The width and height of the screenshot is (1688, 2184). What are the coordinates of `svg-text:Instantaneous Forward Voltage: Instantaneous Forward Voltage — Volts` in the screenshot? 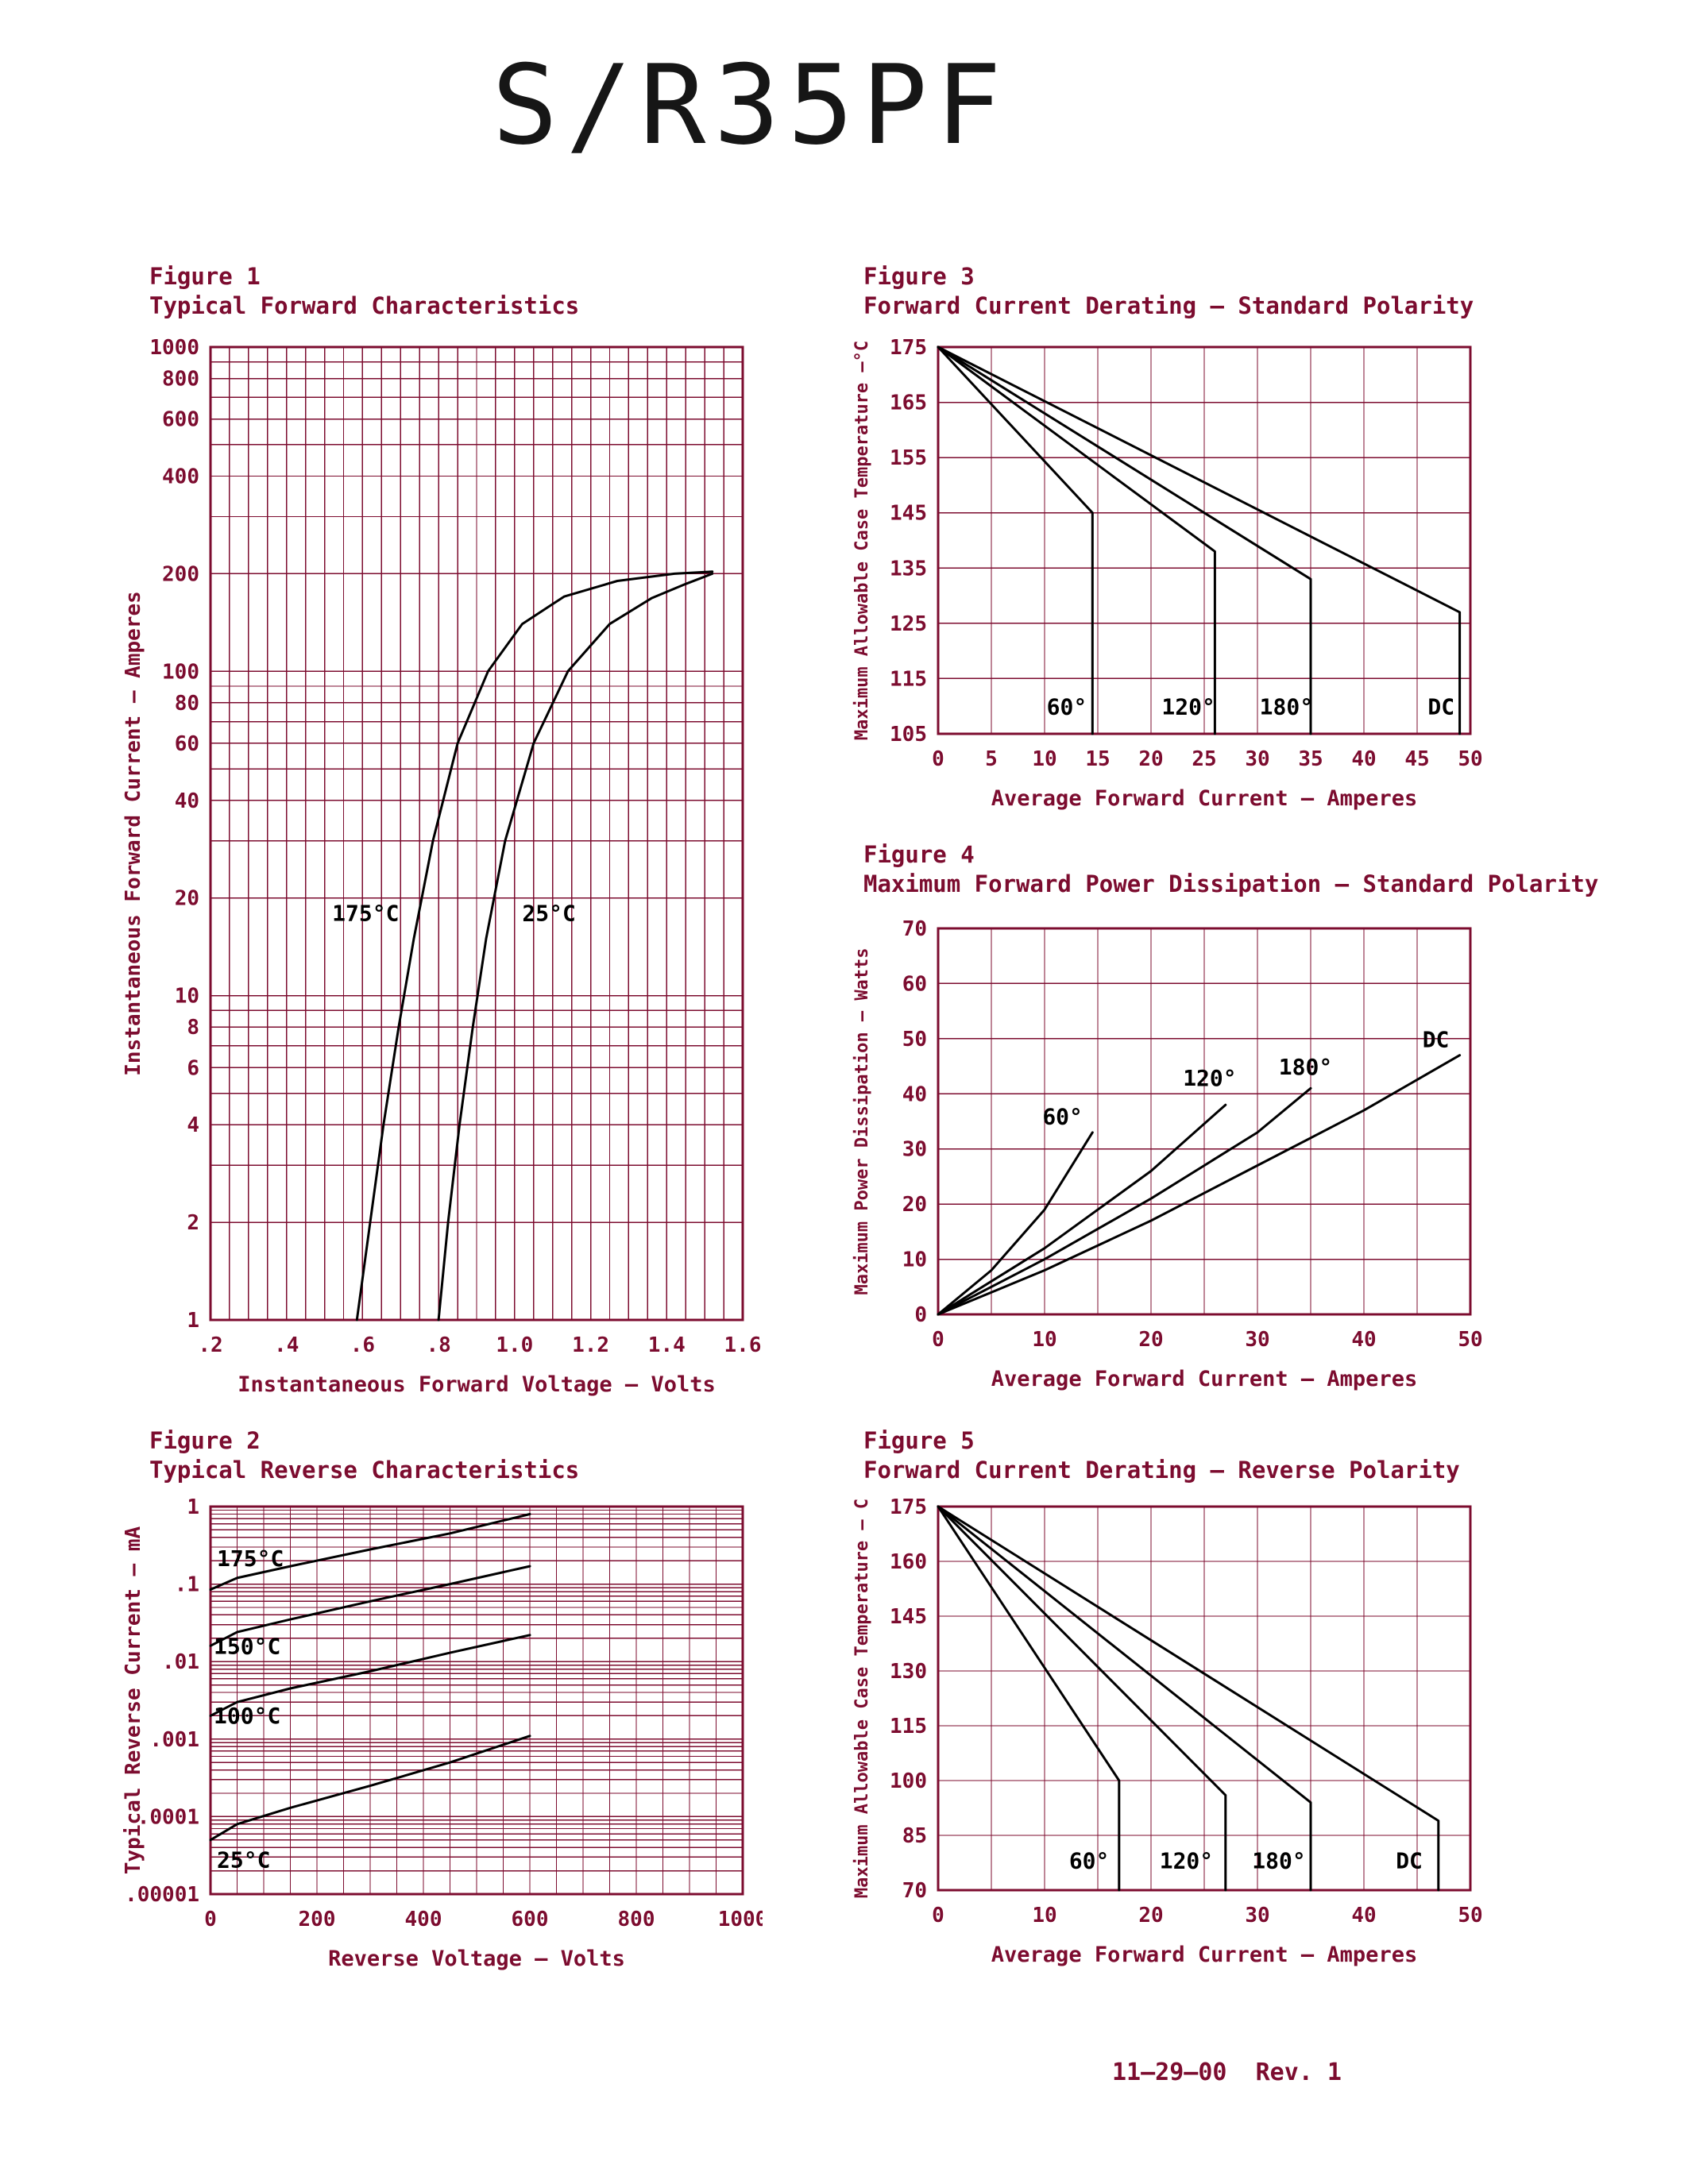 It's located at (477, 1384).